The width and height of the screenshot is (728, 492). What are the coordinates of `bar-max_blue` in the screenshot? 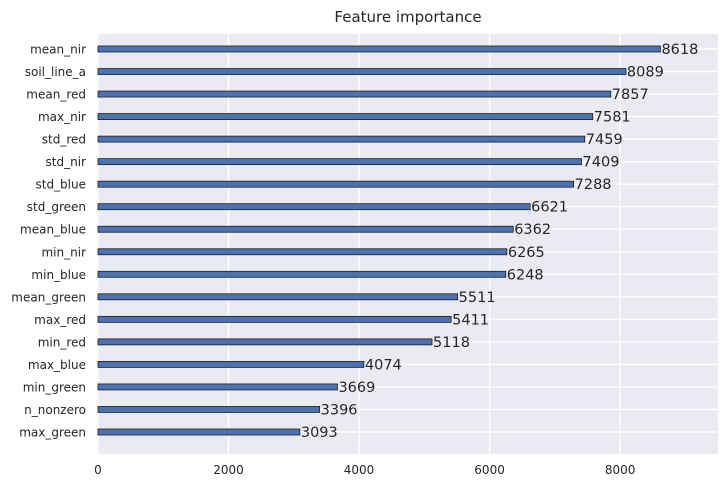 It's located at (231, 364).